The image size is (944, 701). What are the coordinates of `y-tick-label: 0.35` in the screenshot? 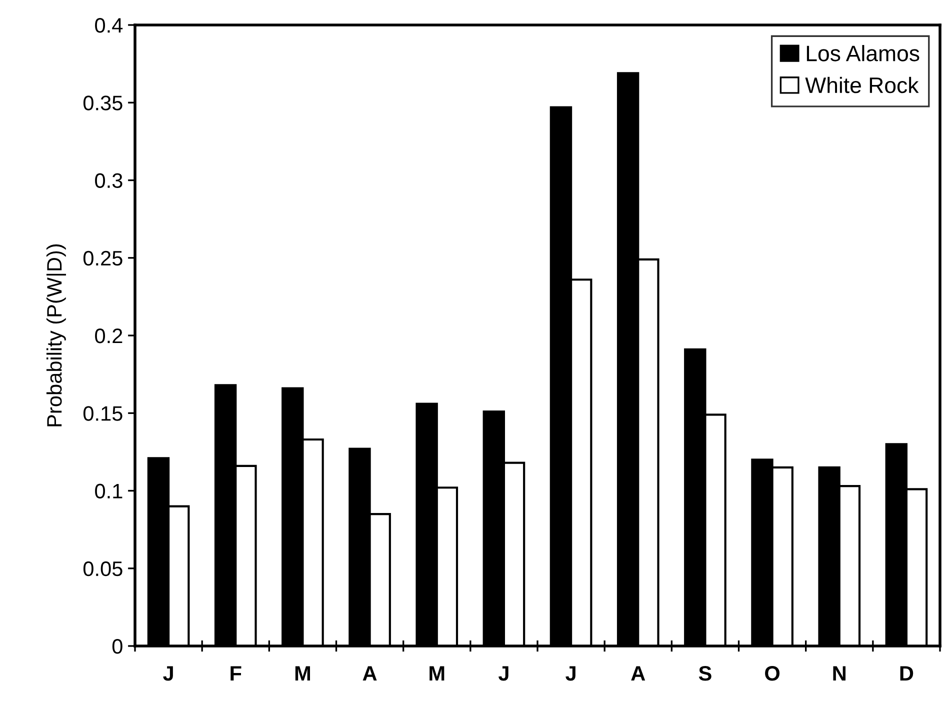 It's located at (102, 103).